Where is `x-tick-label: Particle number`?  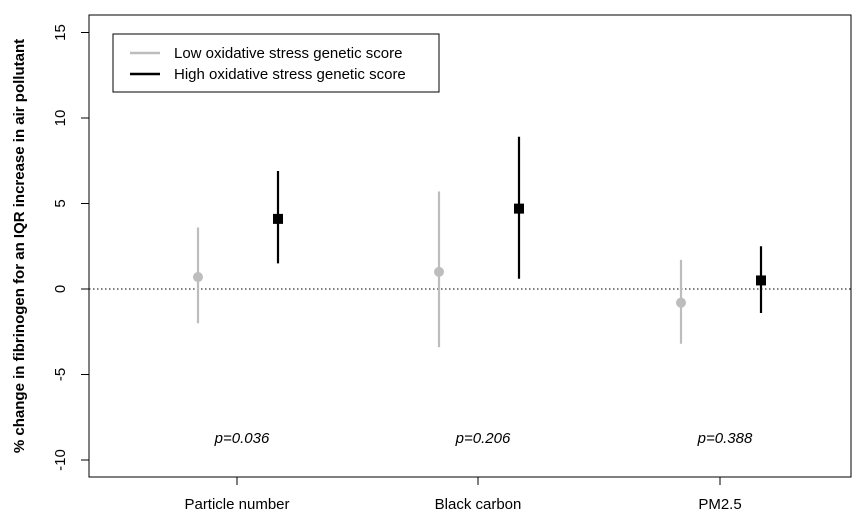
x-tick-label: Particle number is located at coordinates (236, 504).